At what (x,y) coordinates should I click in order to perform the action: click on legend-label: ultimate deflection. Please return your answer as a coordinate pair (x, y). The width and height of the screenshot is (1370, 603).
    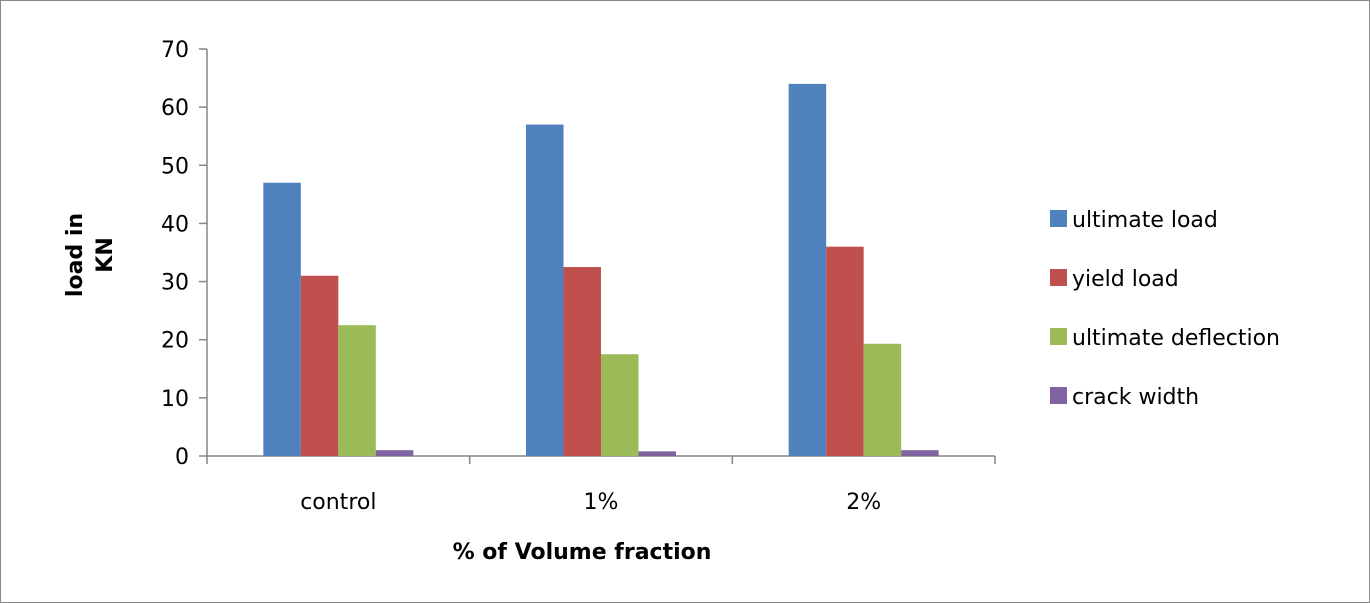
    Looking at the image, I should click on (1176, 338).